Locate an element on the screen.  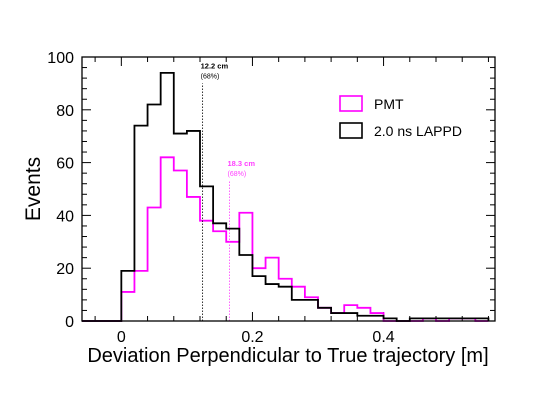
y-tick-label: 100 is located at coordinates (60, 58).